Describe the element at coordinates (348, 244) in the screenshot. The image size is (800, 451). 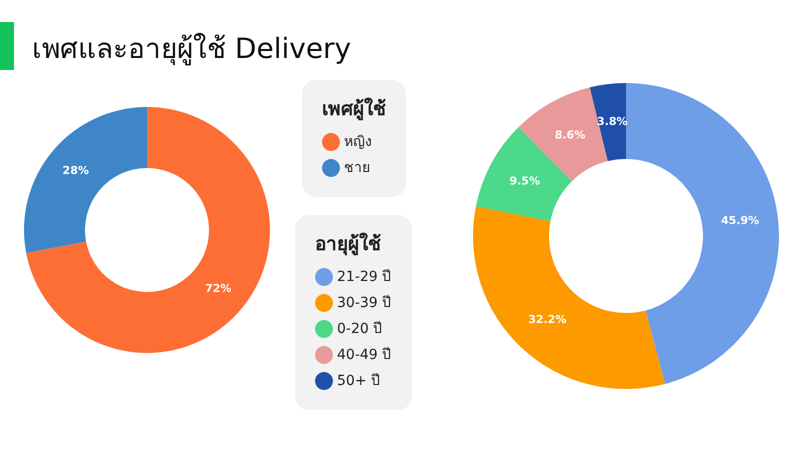
I see `legend-title: อายุผู้ใช้` at that location.